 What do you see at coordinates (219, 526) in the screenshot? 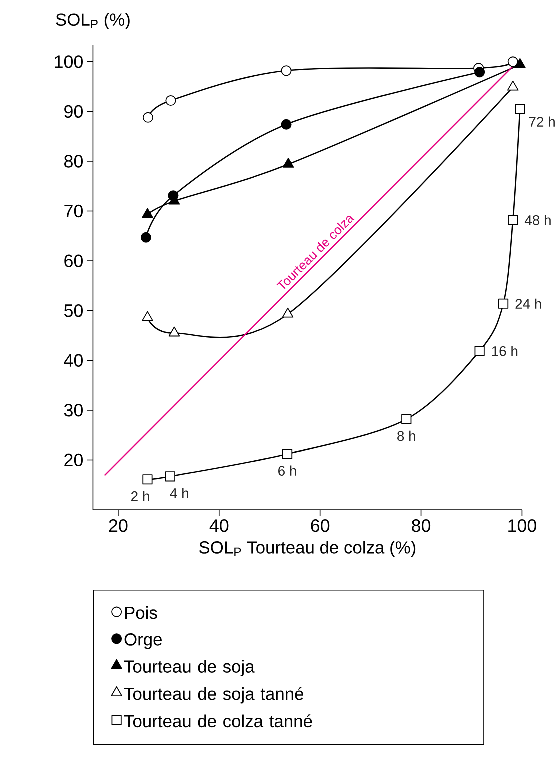
I see `x-tick-label: 40` at bounding box center [219, 526].